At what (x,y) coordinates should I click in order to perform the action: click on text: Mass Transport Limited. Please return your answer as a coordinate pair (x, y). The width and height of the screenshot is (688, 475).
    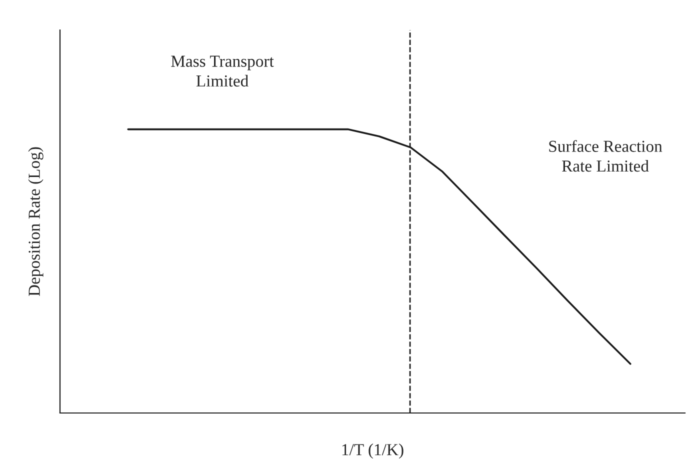
    Looking at the image, I should click on (222, 71).